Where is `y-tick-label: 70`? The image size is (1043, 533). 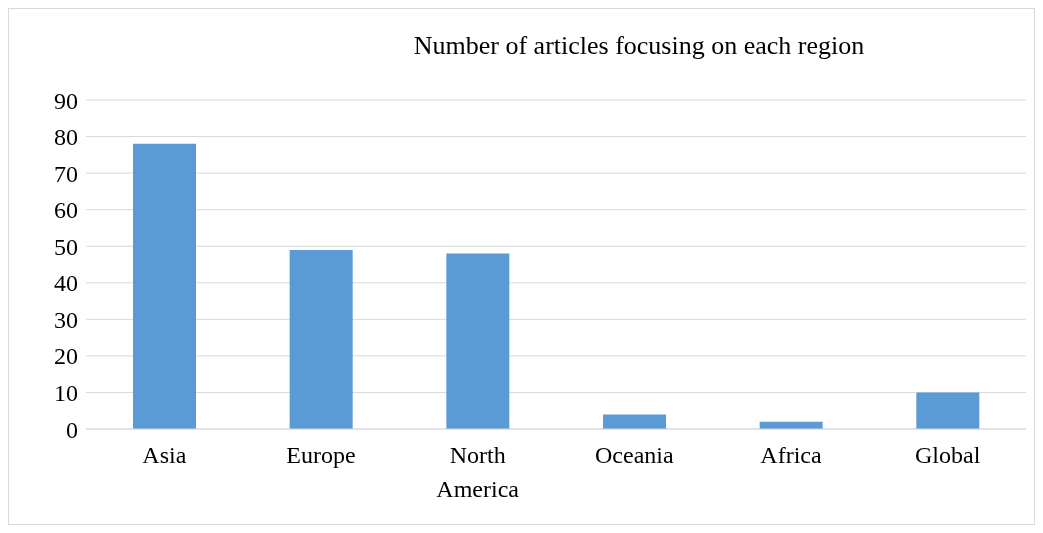
y-tick-label: 70 is located at coordinates (66, 173).